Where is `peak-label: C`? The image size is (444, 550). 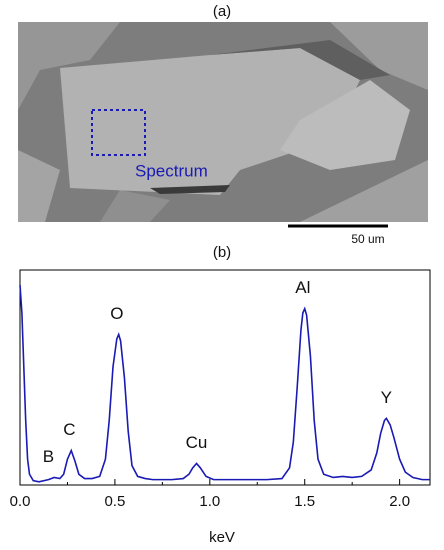 peak-label: C is located at coordinates (69, 429).